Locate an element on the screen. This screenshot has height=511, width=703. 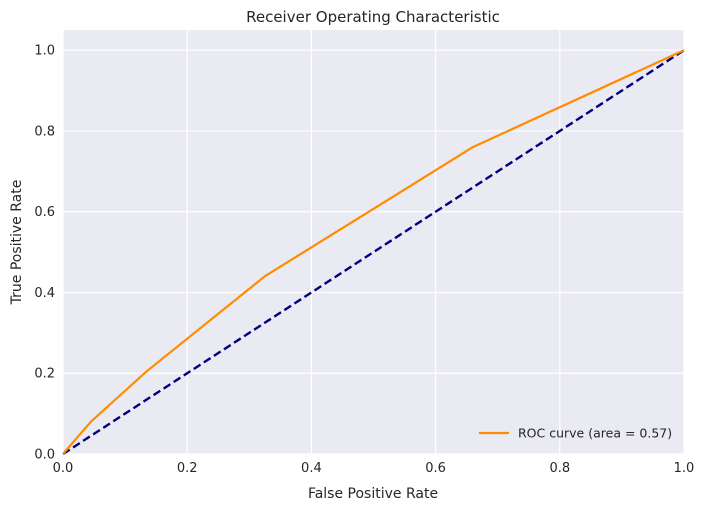
x-tick-label-2: 0.4 is located at coordinates (311, 468).